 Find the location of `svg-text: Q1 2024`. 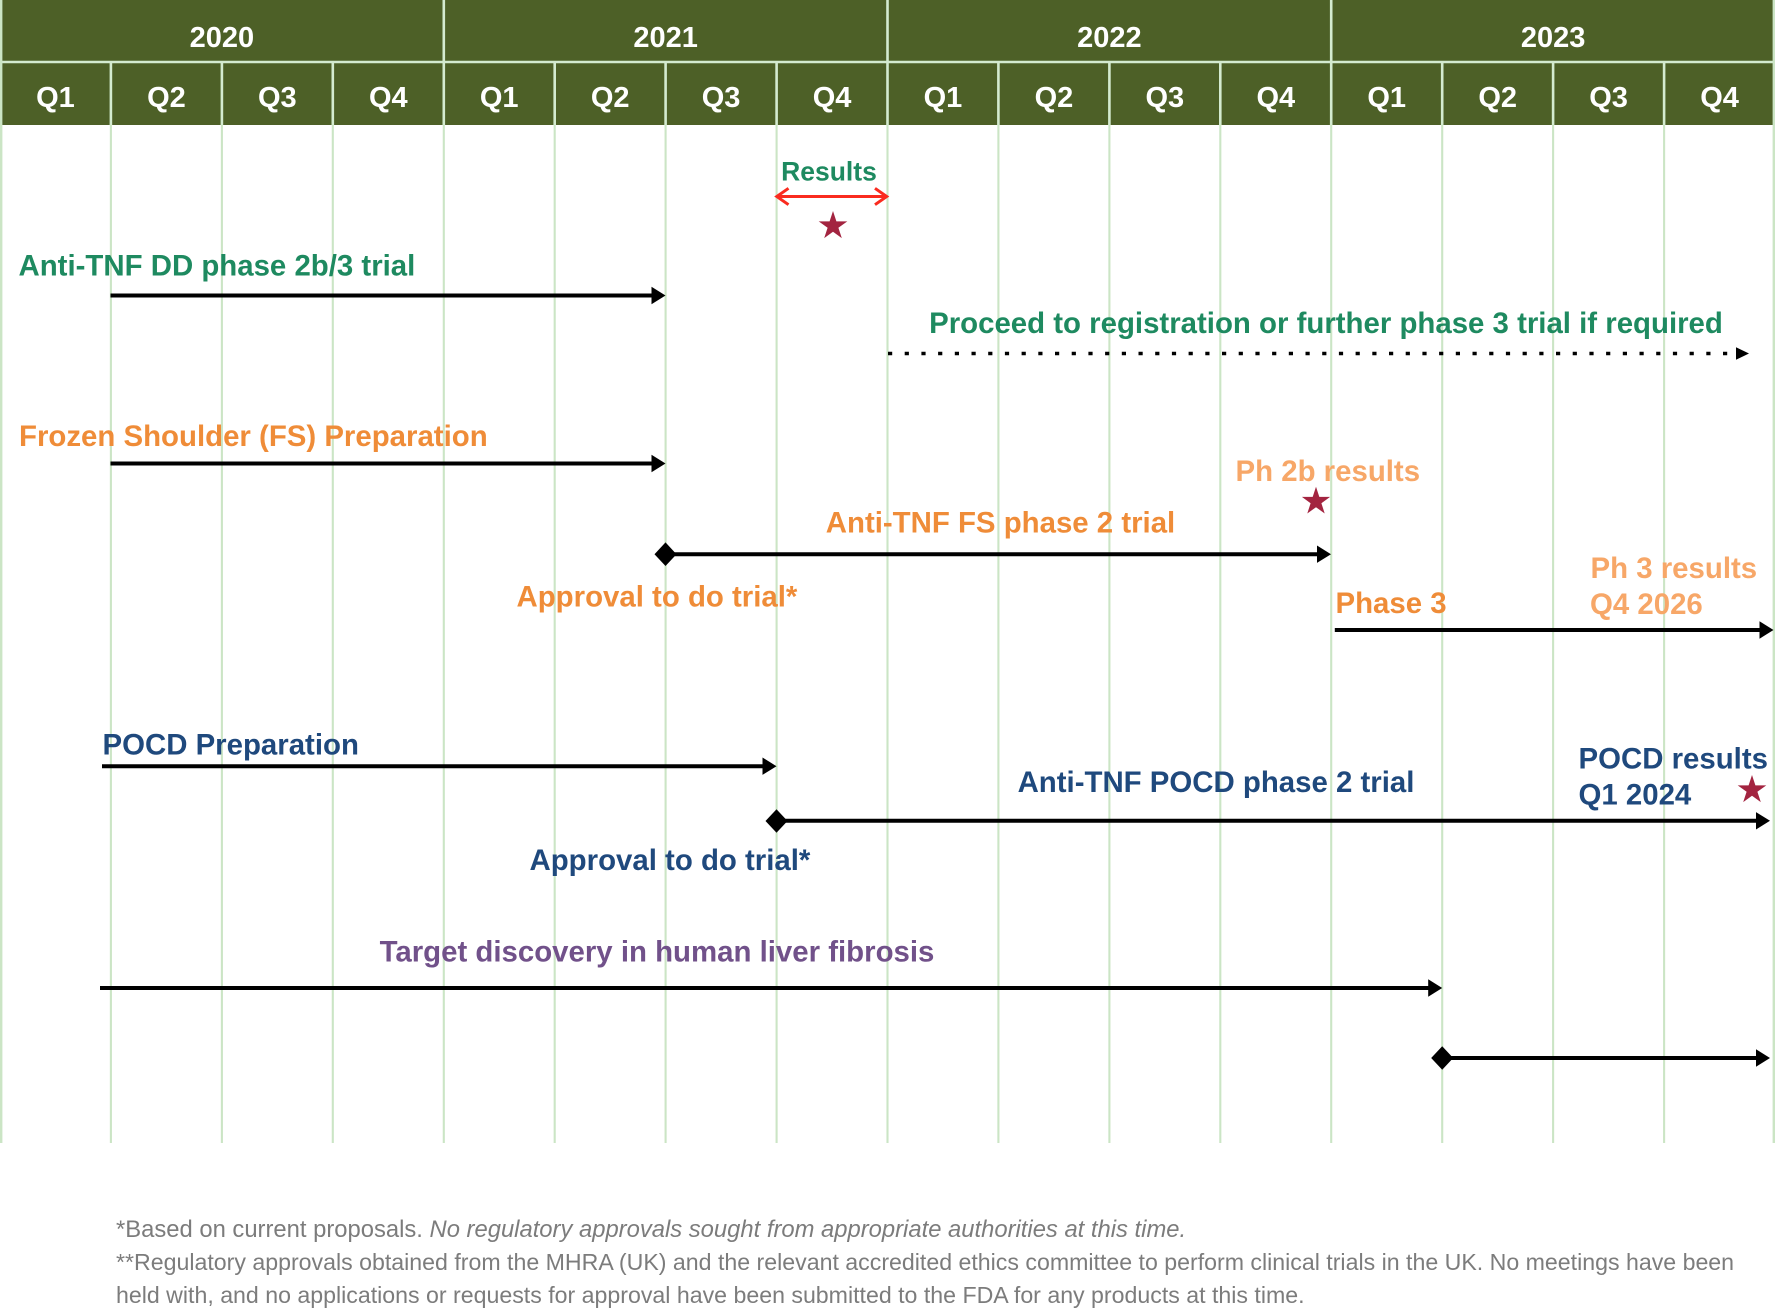

svg-text: Q1 2024 is located at coordinates (1635, 795).